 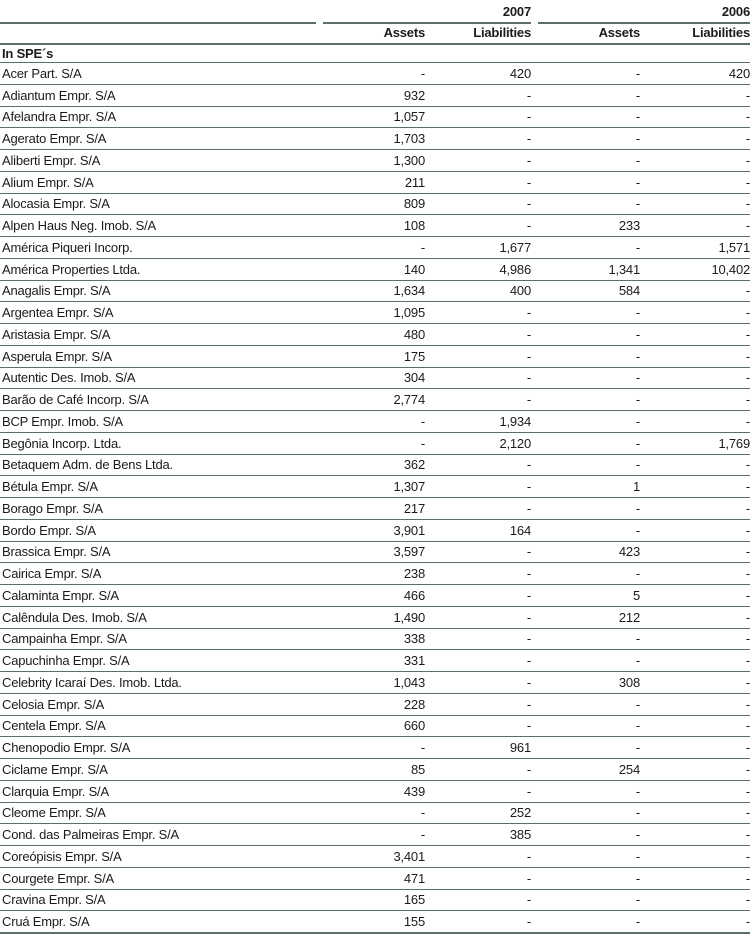 What do you see at coordinates (375, 205) in the screenshot?
I see `table-row: Alocasia Empr. S/A 809 - - -` at bounding box center [375, 205].